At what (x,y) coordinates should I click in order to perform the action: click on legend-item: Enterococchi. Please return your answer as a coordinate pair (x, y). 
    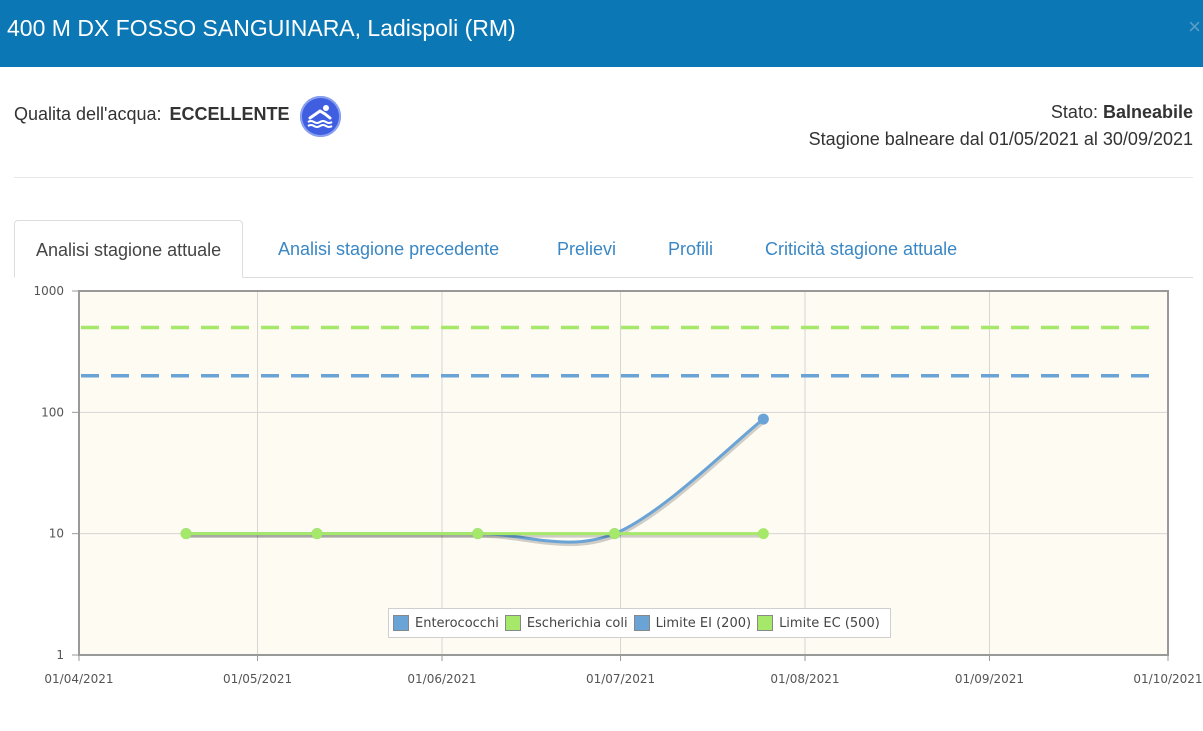
    Looking at the image, I should click on (446, 623).